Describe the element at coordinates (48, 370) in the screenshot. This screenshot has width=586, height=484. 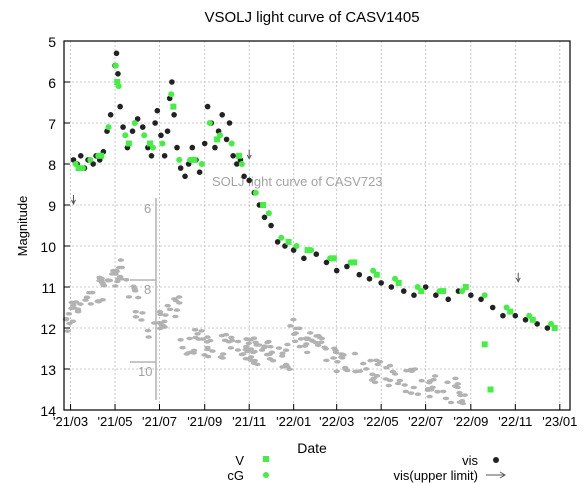
I see `y-tick-label: 13` at that location.